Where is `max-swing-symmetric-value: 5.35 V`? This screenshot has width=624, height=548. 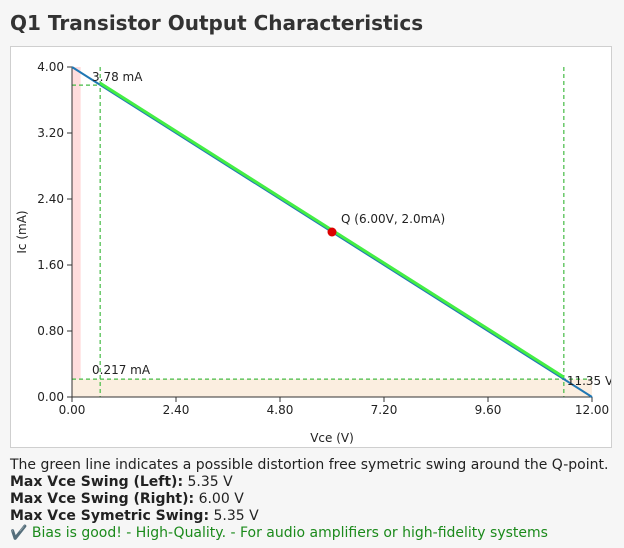
max-swing-symmetric-value: 5.35 V is located at coordinates (236, 516).